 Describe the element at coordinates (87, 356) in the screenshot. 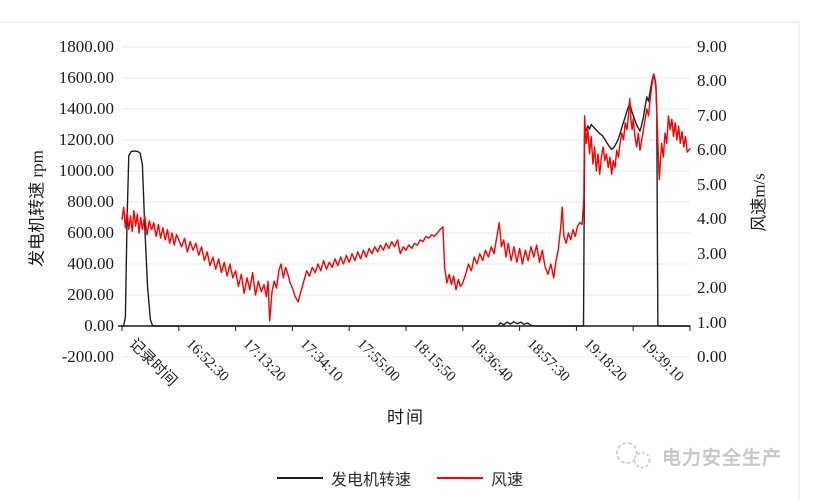

I see `y-axis-left-tick-label: -200.00` at that location.